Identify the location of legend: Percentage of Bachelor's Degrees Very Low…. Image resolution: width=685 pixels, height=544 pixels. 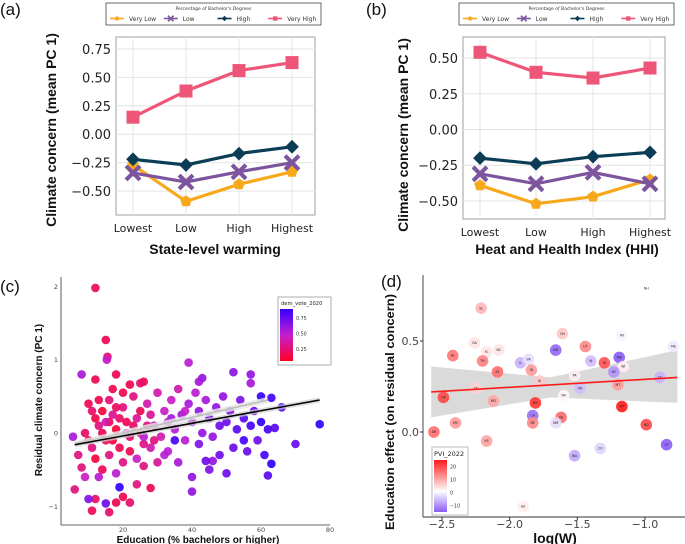
(566, 14).